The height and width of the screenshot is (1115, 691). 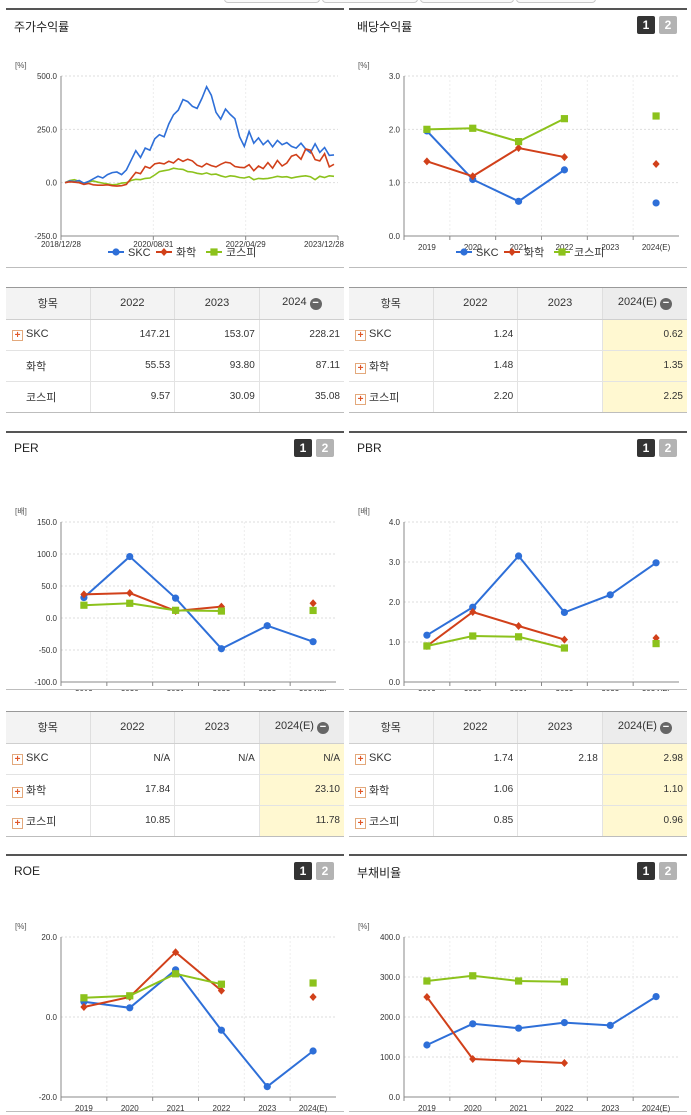 What do you see at coordinates (390, 937) in the screenshot?
I see `y-tick-label: 400.0` at bounding box center [390, 937].